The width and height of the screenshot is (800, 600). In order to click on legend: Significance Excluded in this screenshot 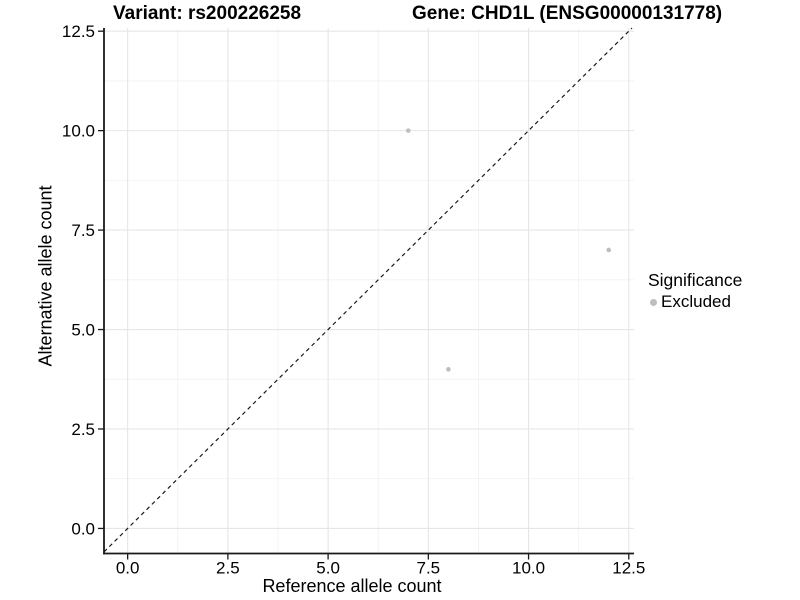, I will do `click(695, 291)`.